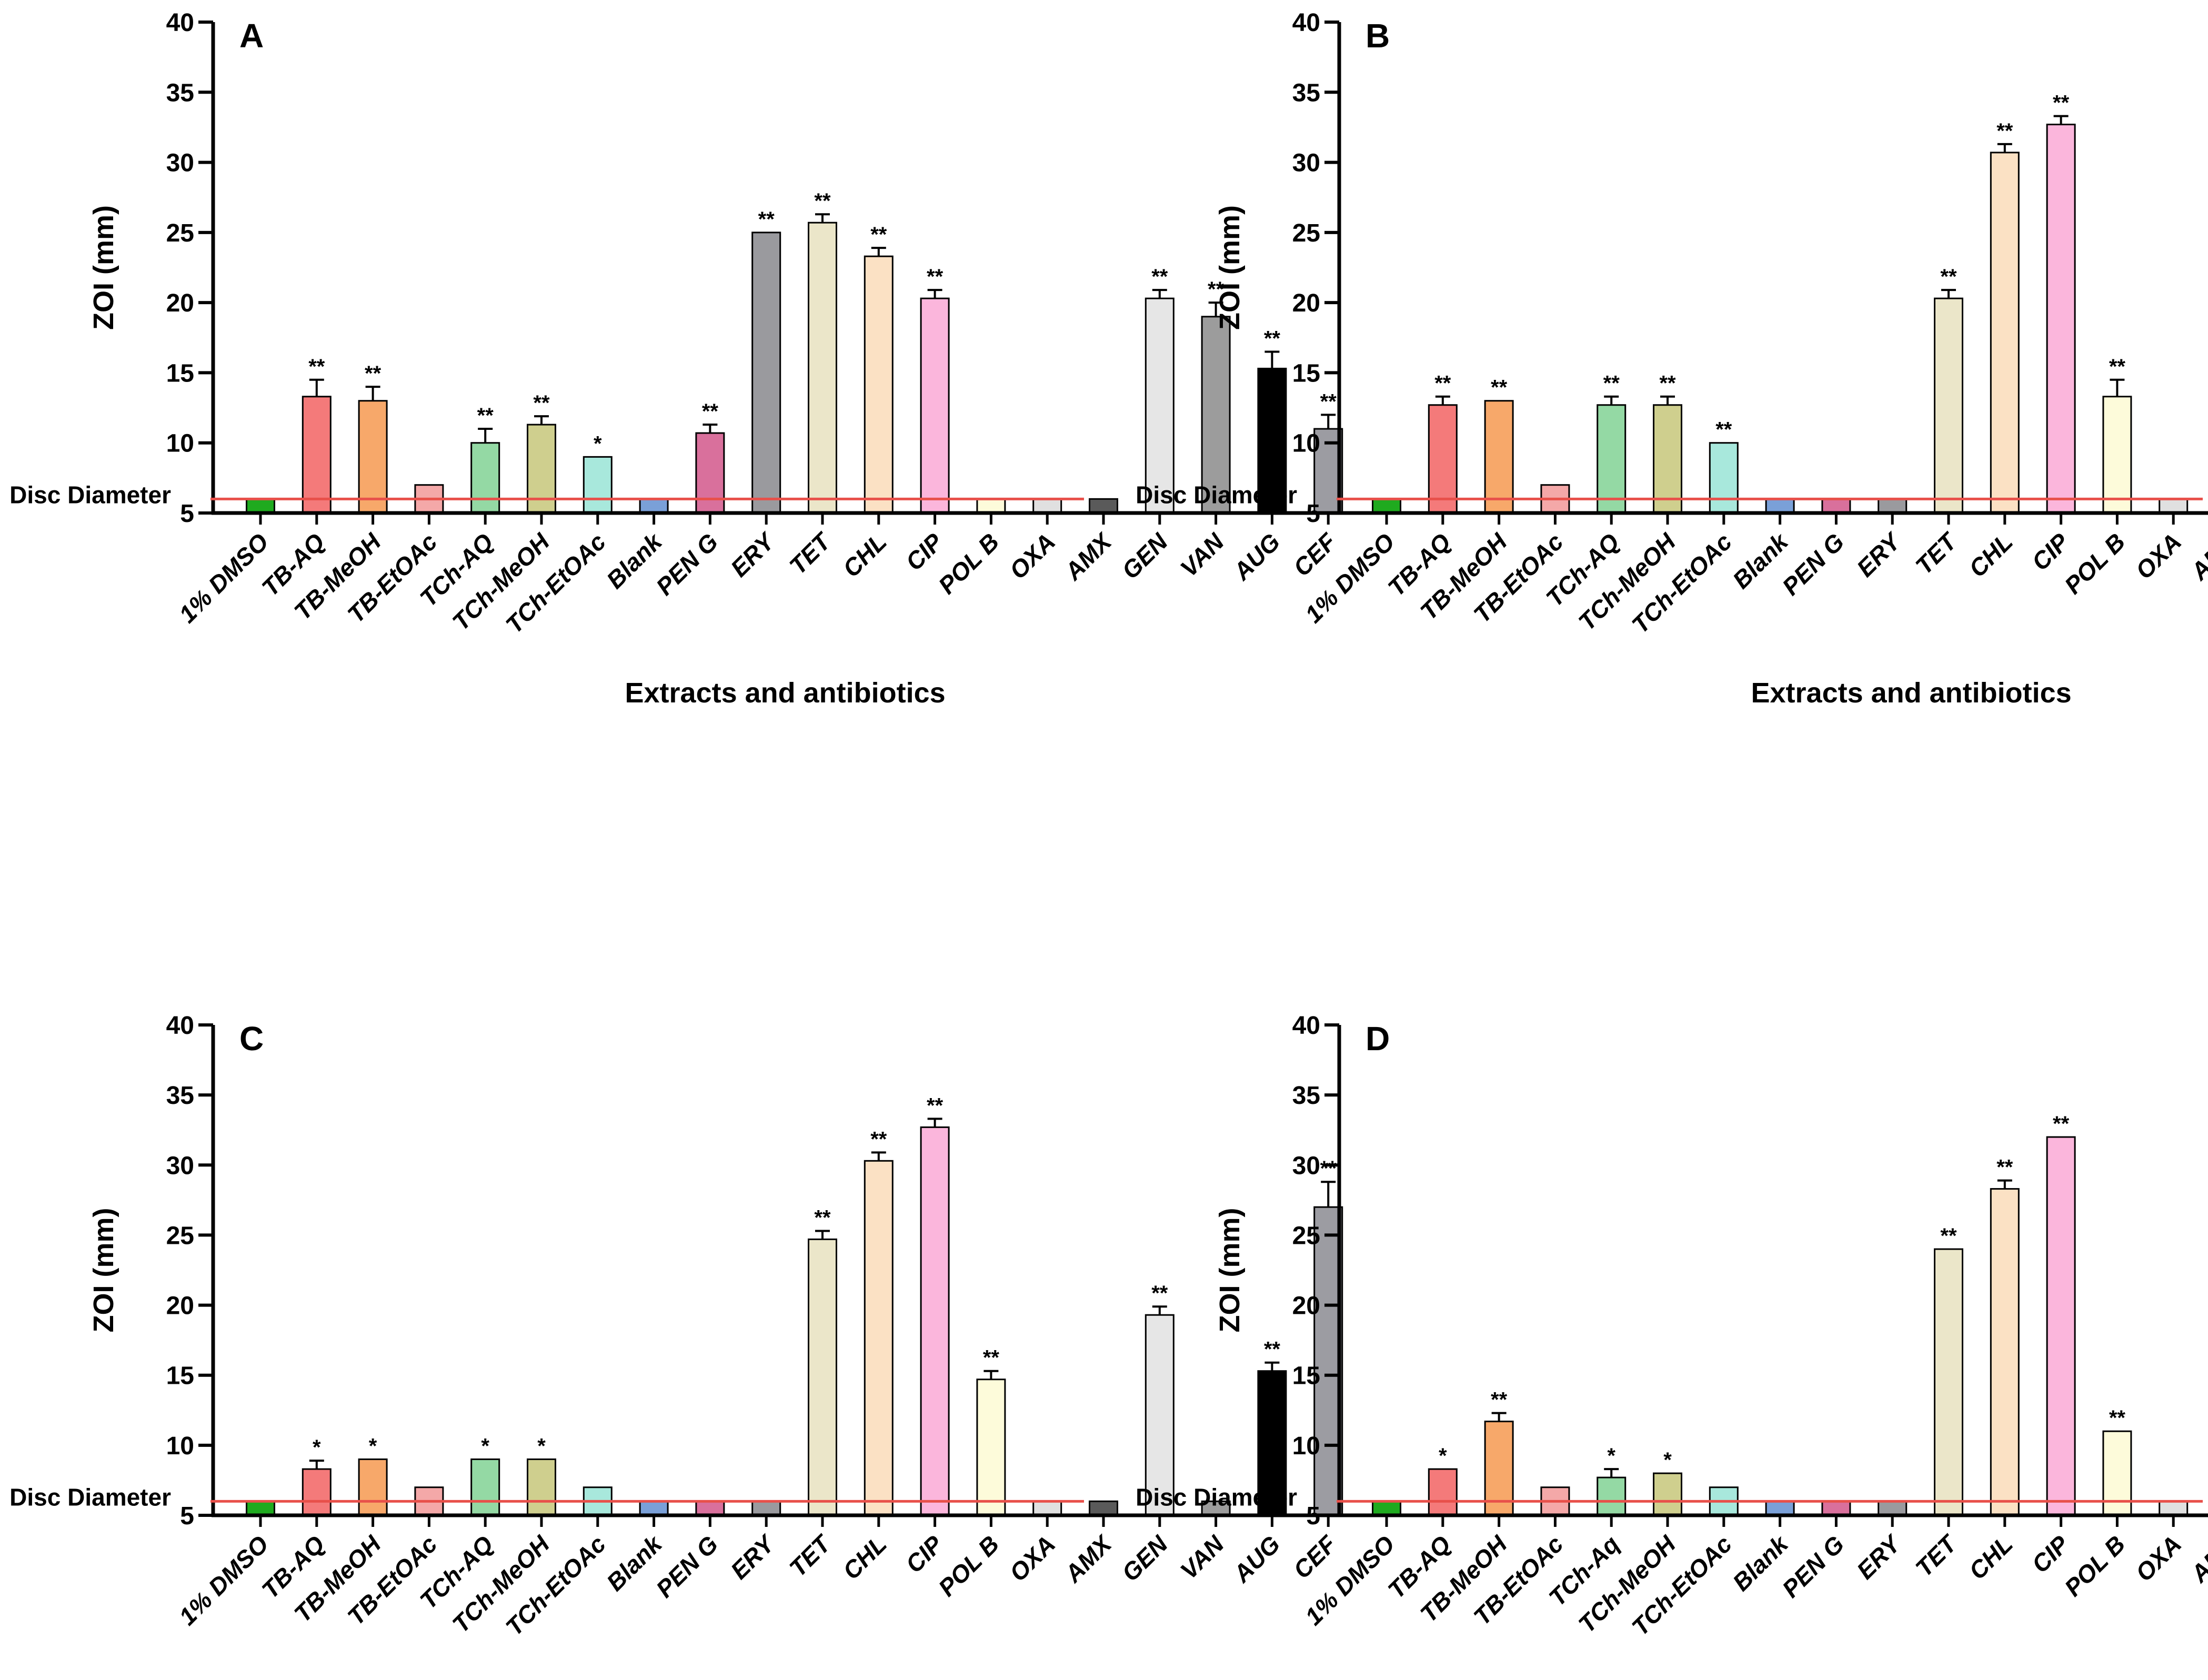  Describe the element at coordinates (1667, 1460) in the screenshot. I see `significance-marker: *` at that location.